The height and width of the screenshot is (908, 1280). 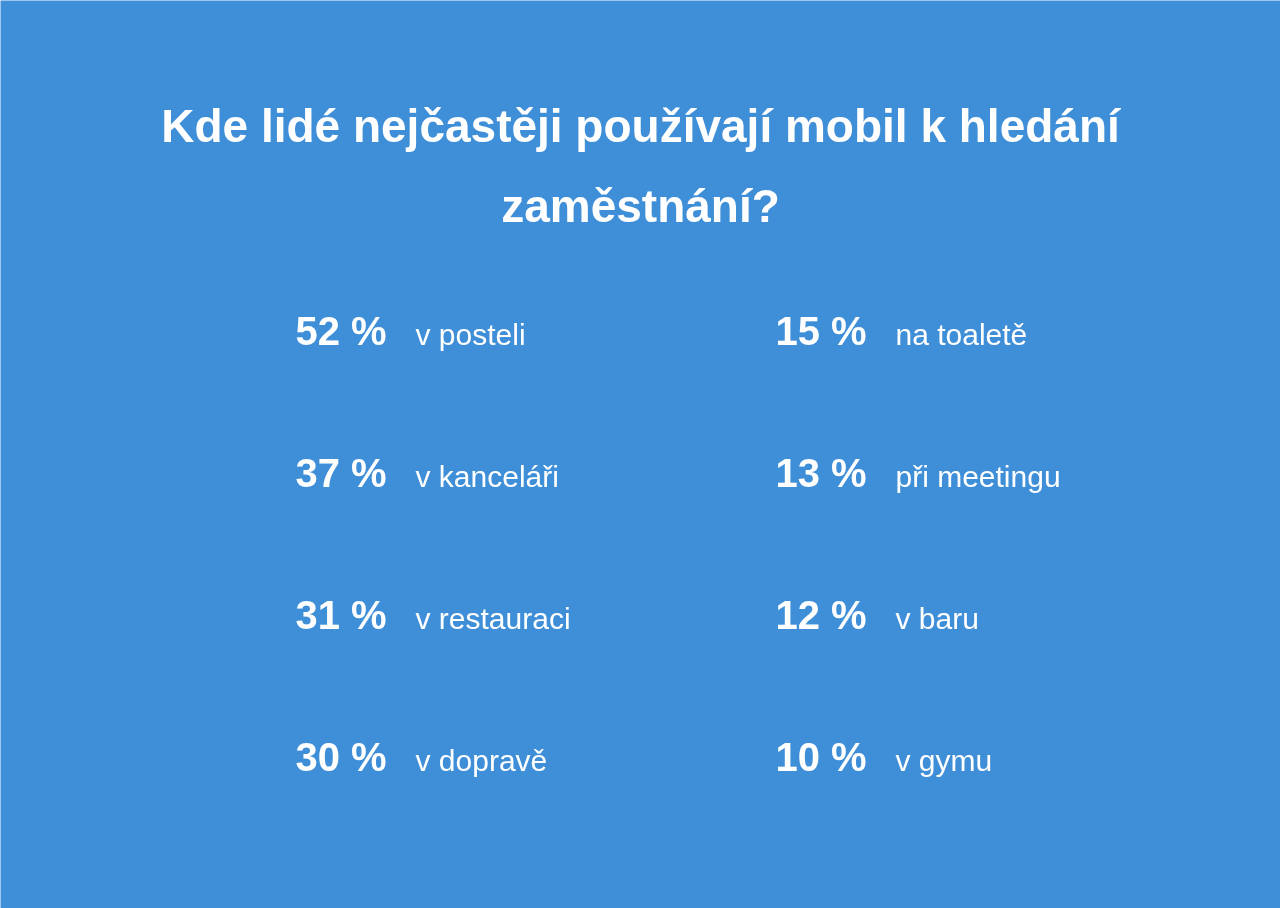 What do you see at coordinates (641, 165) in the screenshot?
I see `text: Kde lidé nejčastěji používají mobil k hledání zaměstnání?` at bounding box center [641, 165].